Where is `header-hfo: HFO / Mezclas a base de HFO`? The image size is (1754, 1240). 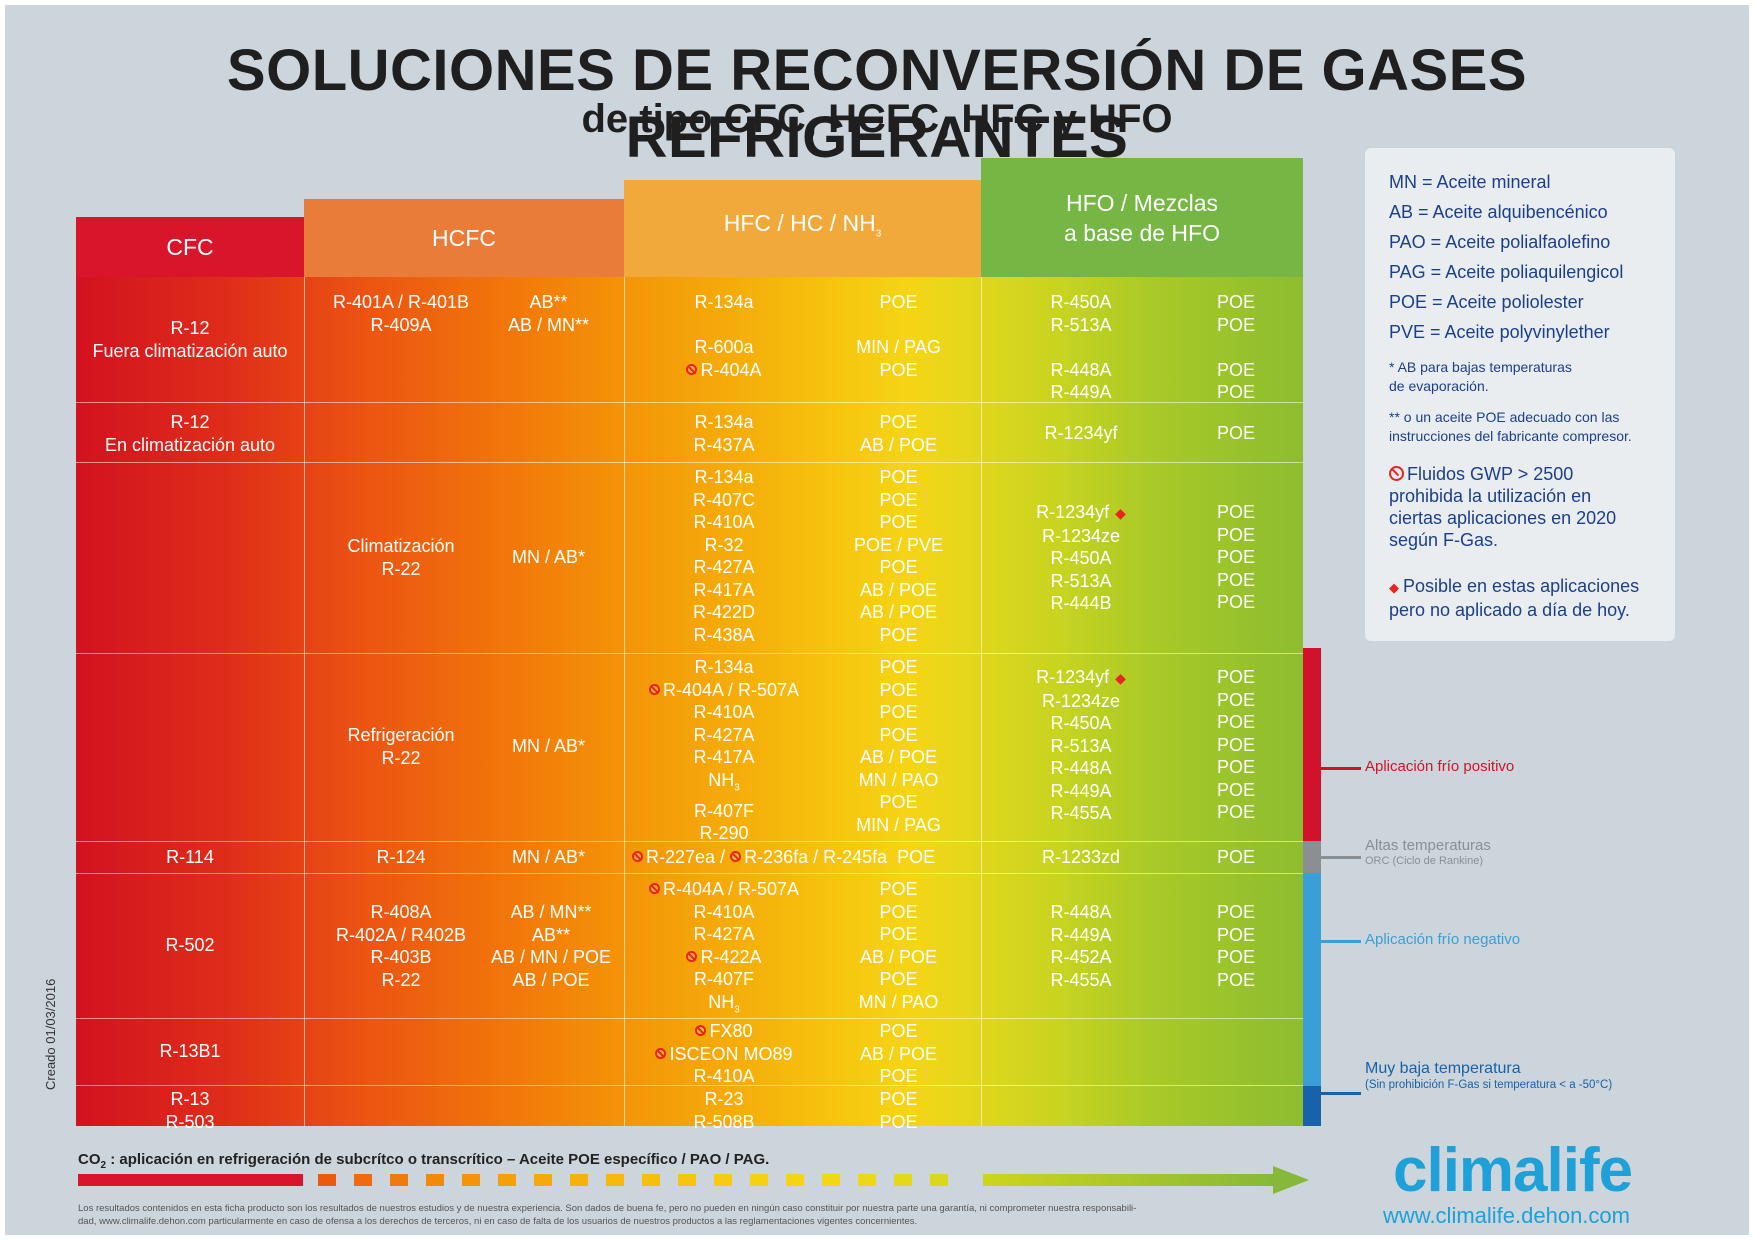 header-hfo: HFO / Mezclas a base de HFO is located at coordinates (1142, 217).